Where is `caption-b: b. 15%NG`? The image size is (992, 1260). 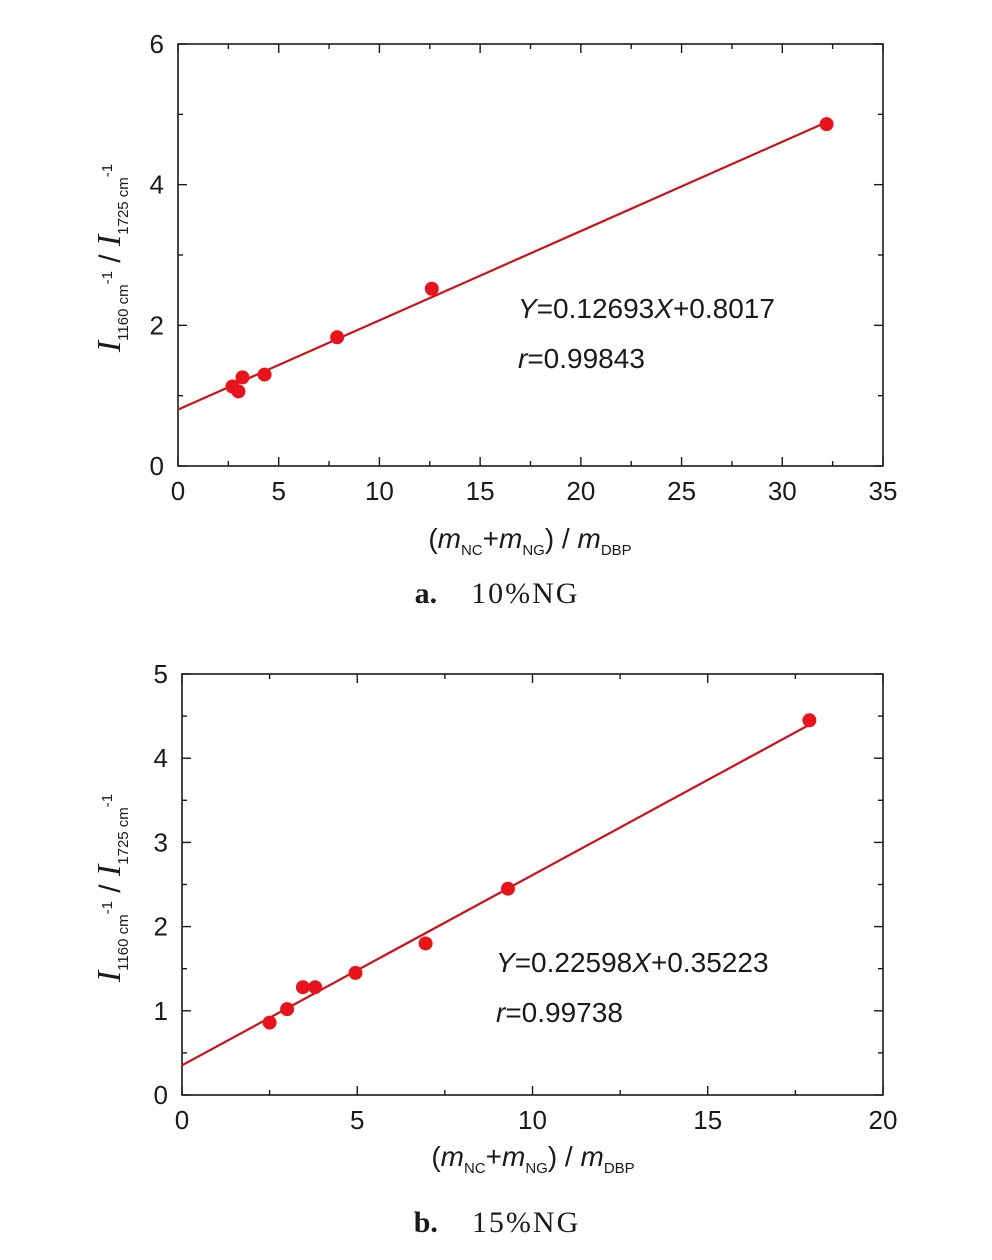 caption-b: b. 15%NG is located at coordinates (497, 1222).